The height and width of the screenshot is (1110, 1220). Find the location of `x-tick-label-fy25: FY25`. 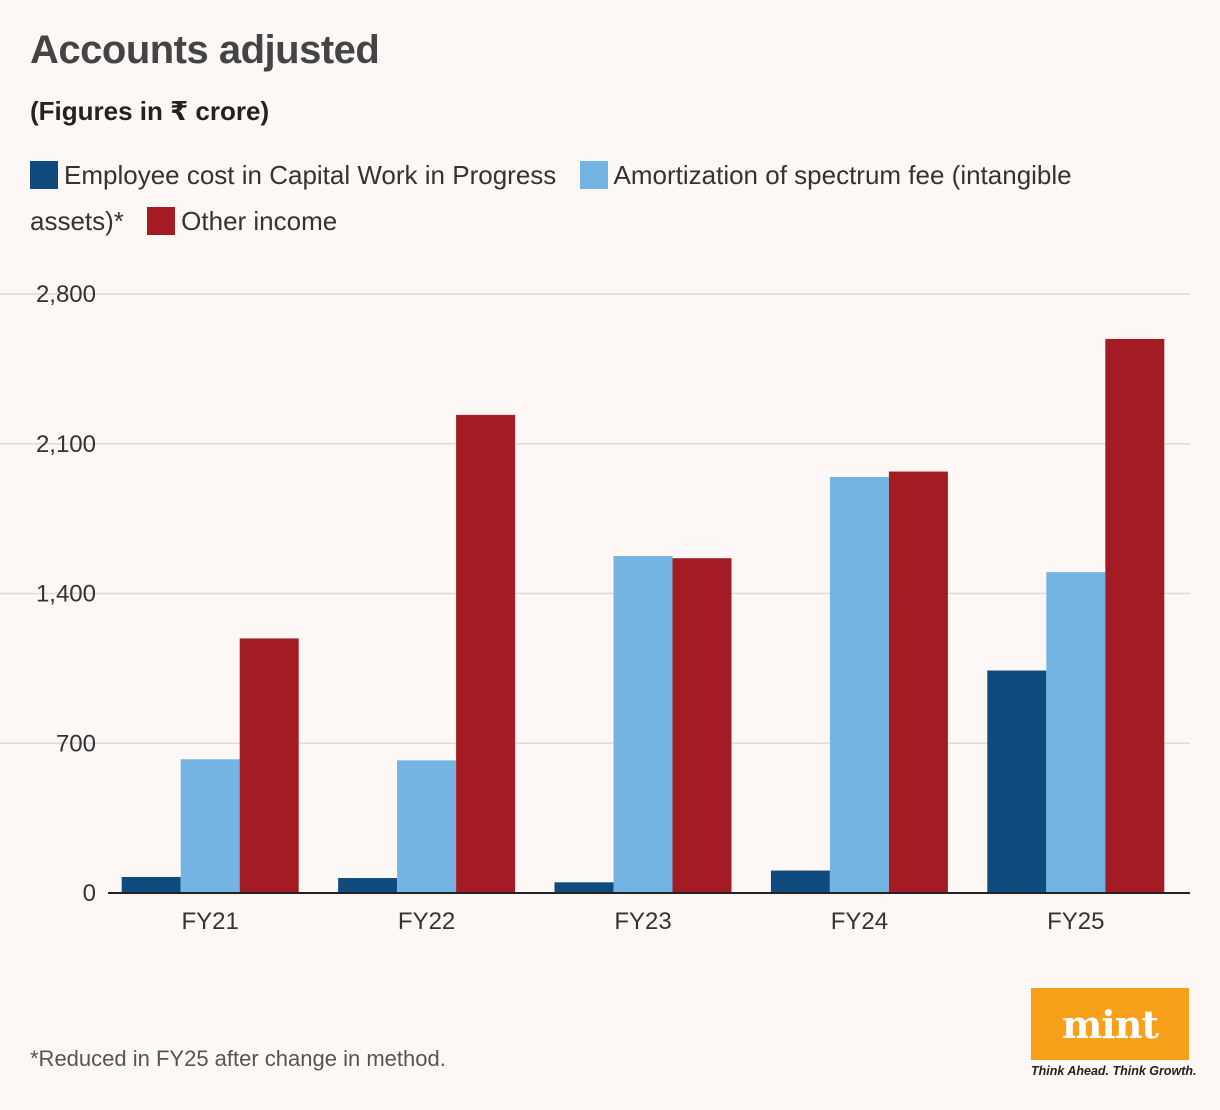

x-tick-label-fy25: FY25 is located at coordinates (1075, 921).